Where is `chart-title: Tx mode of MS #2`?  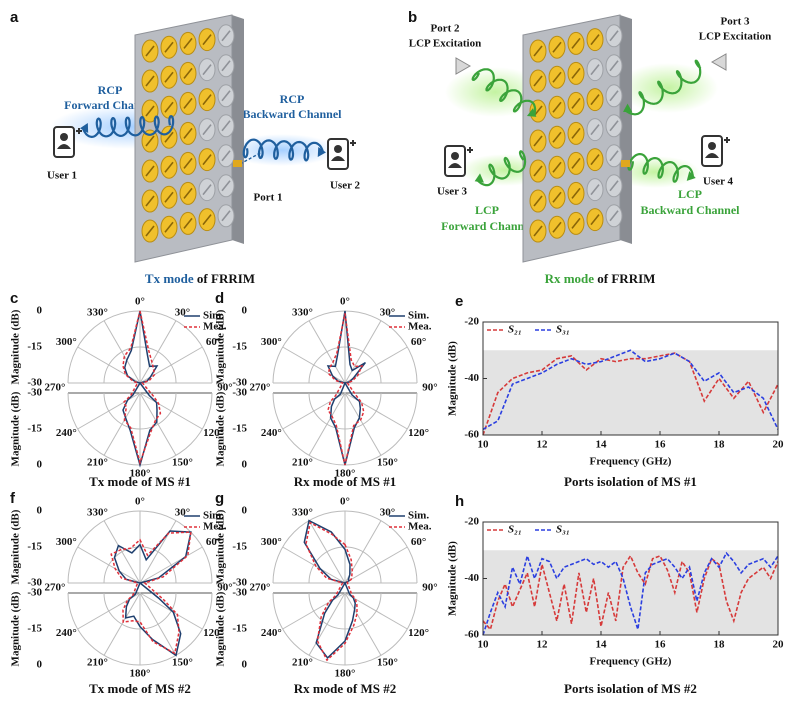 chart-title: Tx mode of MS #2 is located at coordinates (140, 688).